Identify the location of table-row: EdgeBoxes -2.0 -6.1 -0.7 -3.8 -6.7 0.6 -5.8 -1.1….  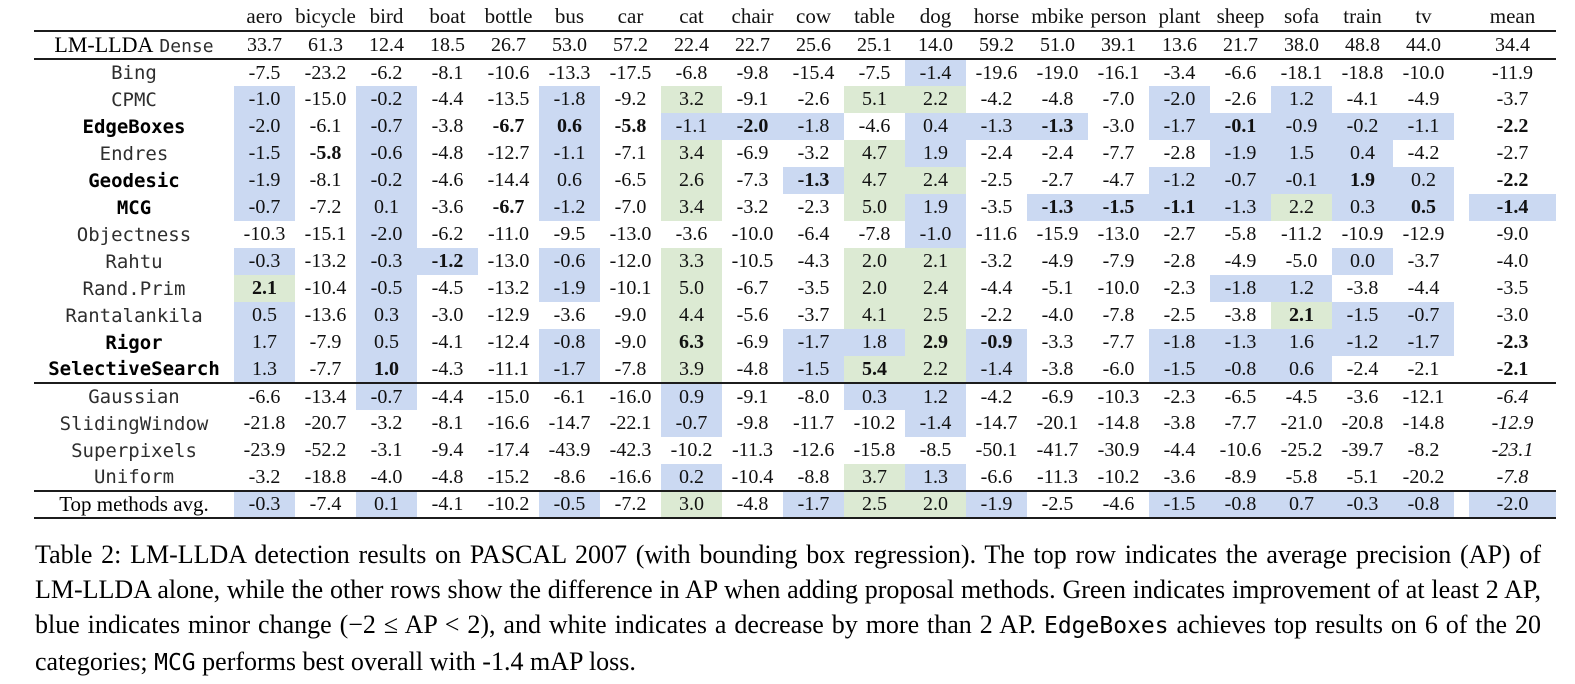
(795, 126).